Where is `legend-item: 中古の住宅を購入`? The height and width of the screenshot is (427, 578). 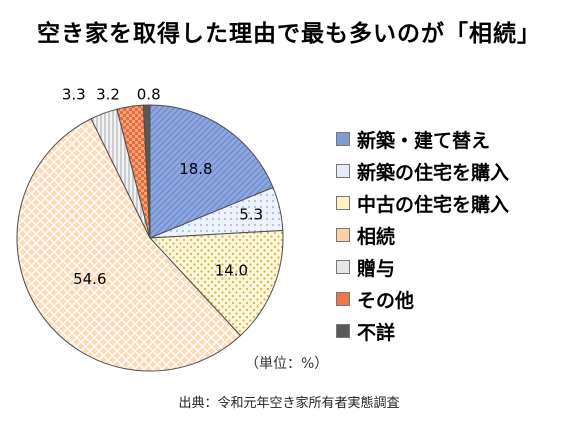
legend-item: 中古の住宅を購入 is located at coordinates (456, 203).